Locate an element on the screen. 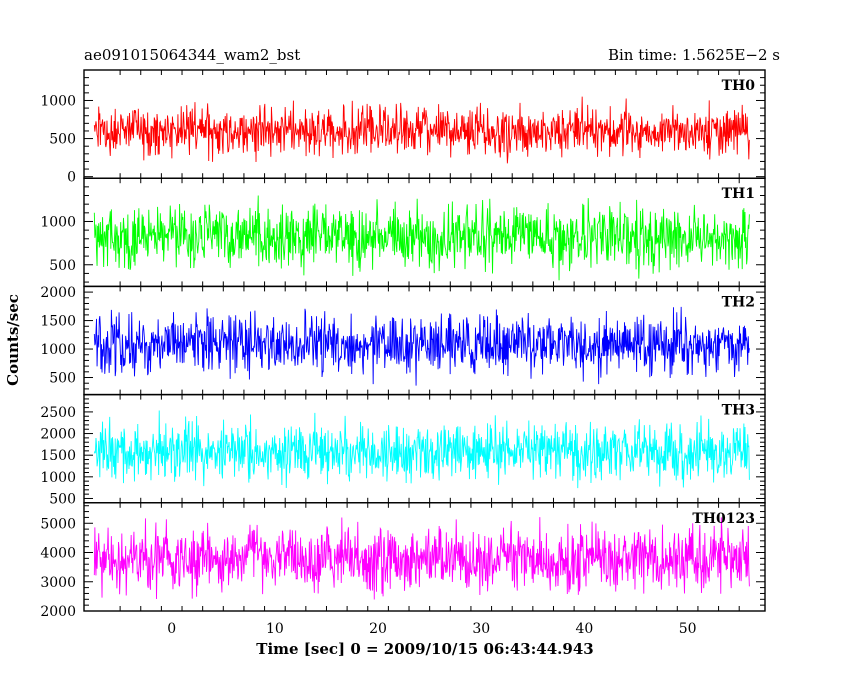  panel-label: TH2 is located at coordinates (738, 302).